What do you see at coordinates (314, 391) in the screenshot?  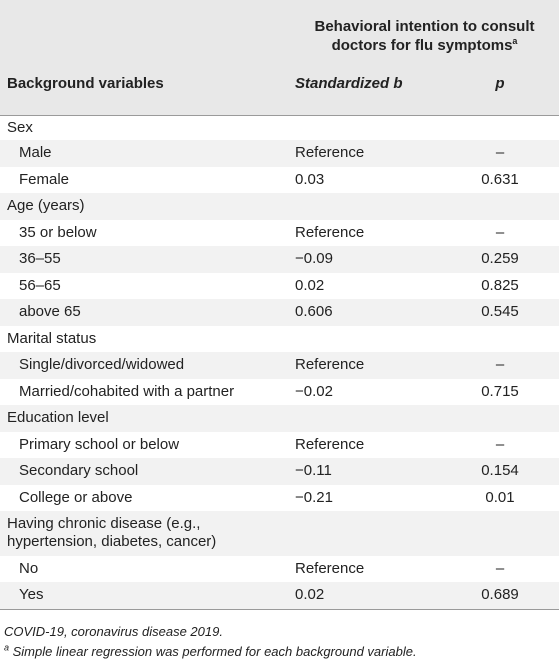 I see `row-b: −0.02` at bounding box center [314, 391].